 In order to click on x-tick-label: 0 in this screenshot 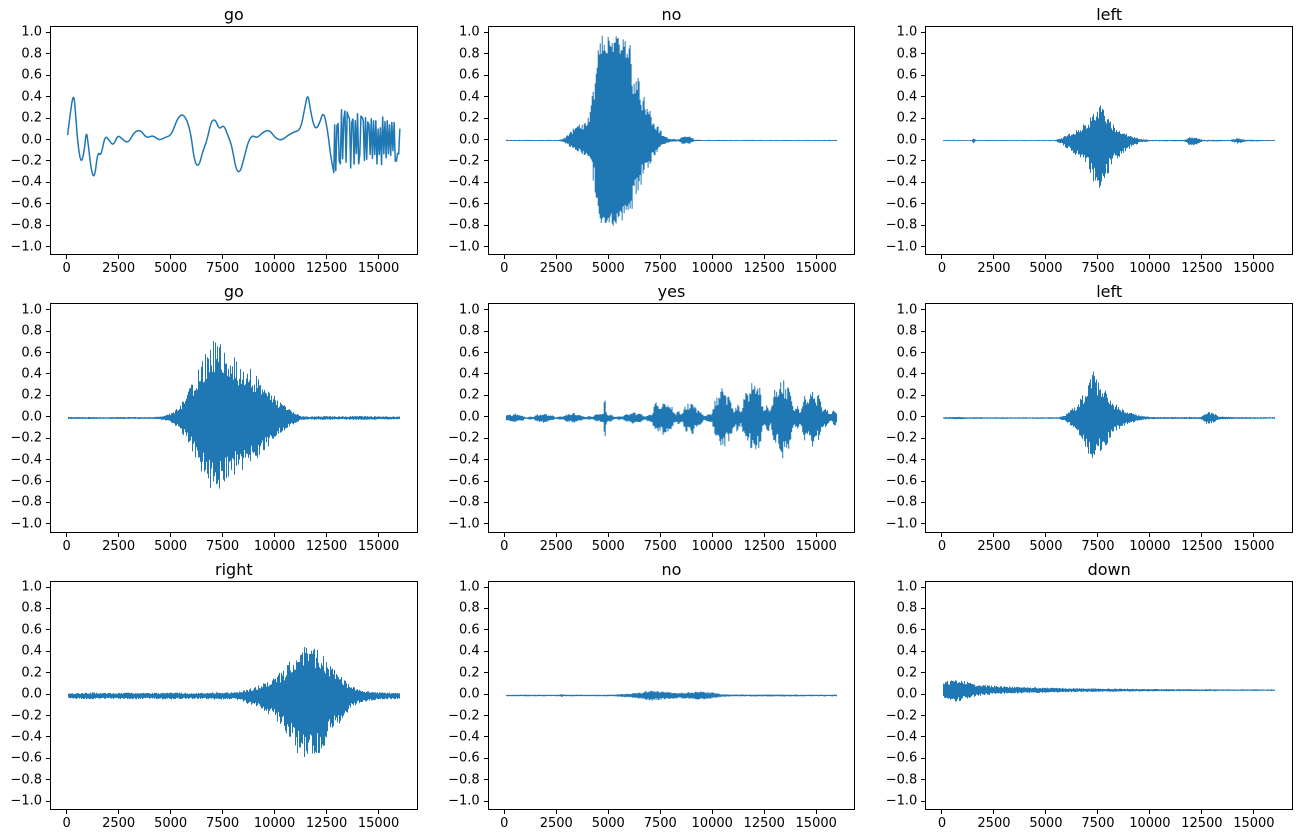, I will do `click(66, 269)`.